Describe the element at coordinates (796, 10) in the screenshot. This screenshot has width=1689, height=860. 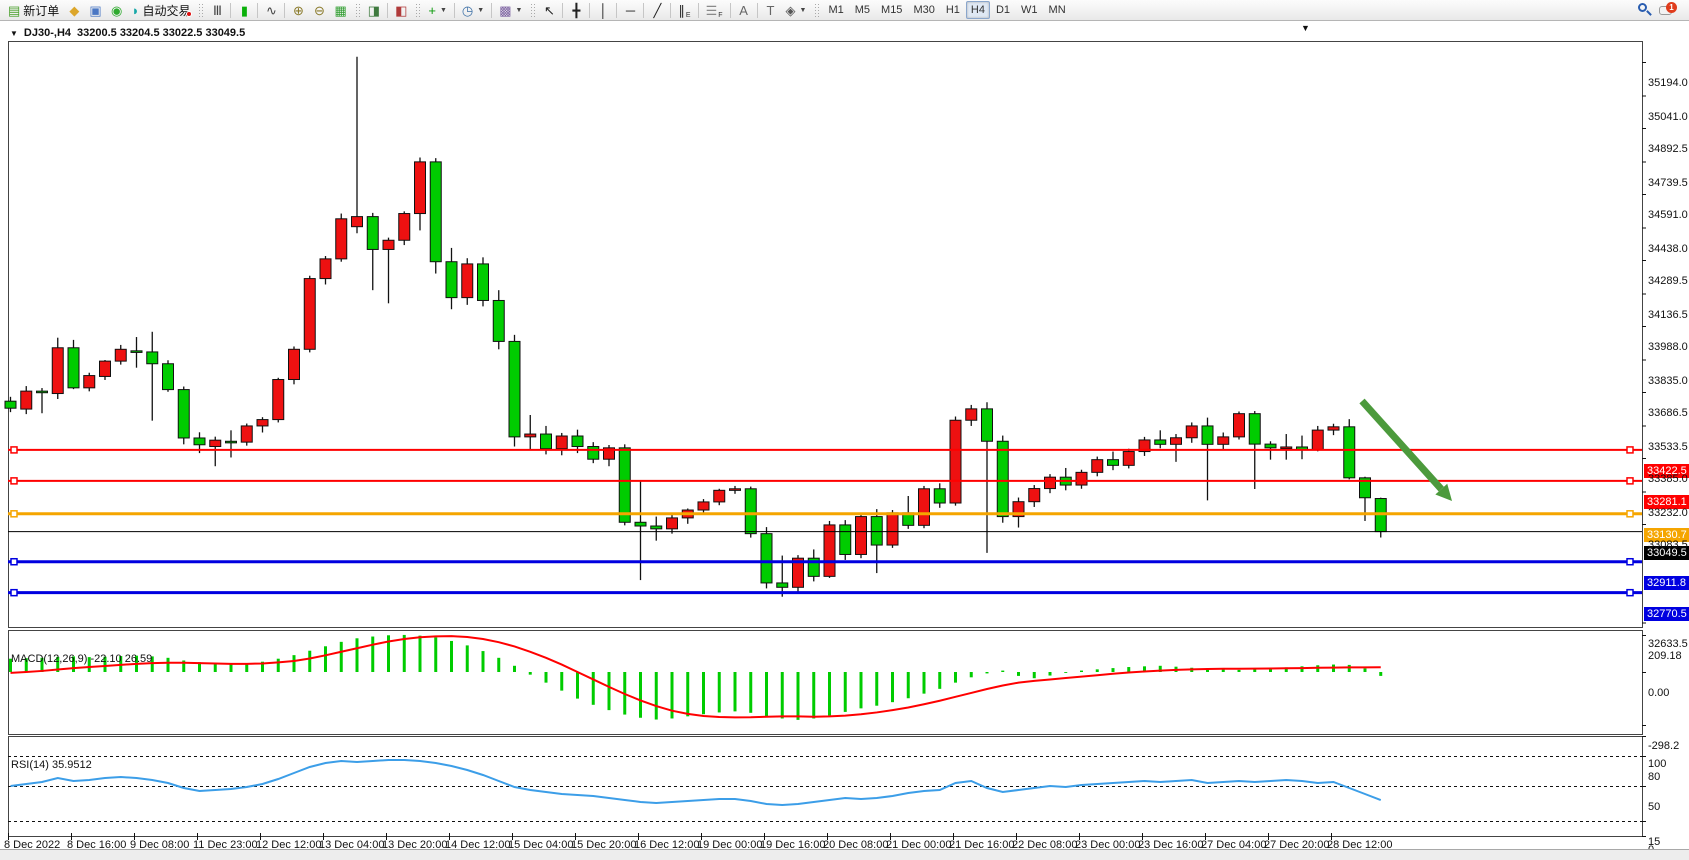
I see `arrows-button: ◈ ▼` at that location.